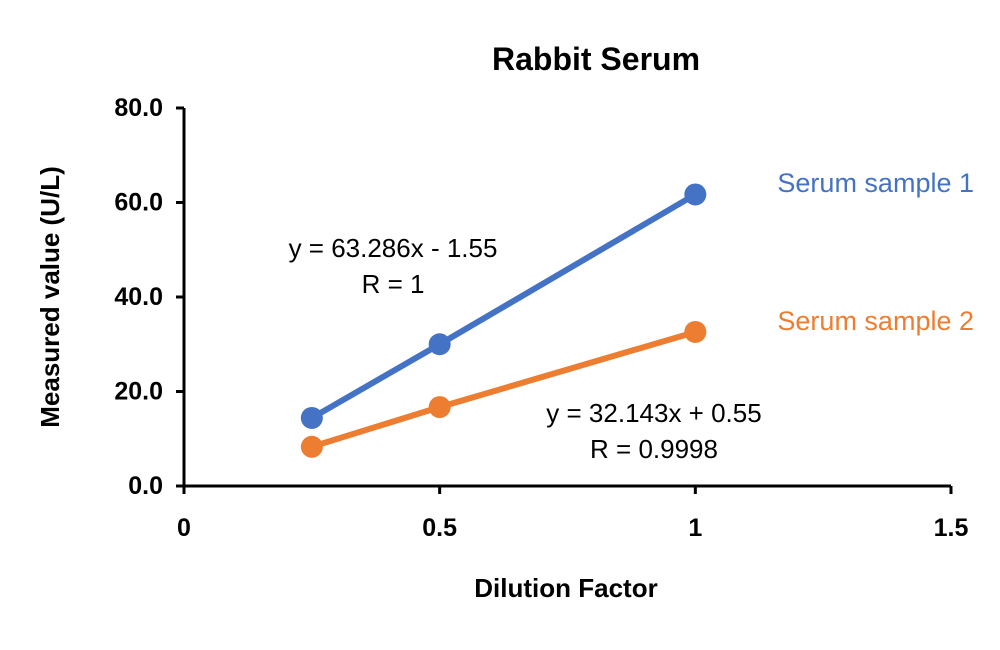 This screenshot has height=650, width=1000. I want to click on y-tick-label: 0.0, so click(145, 486).